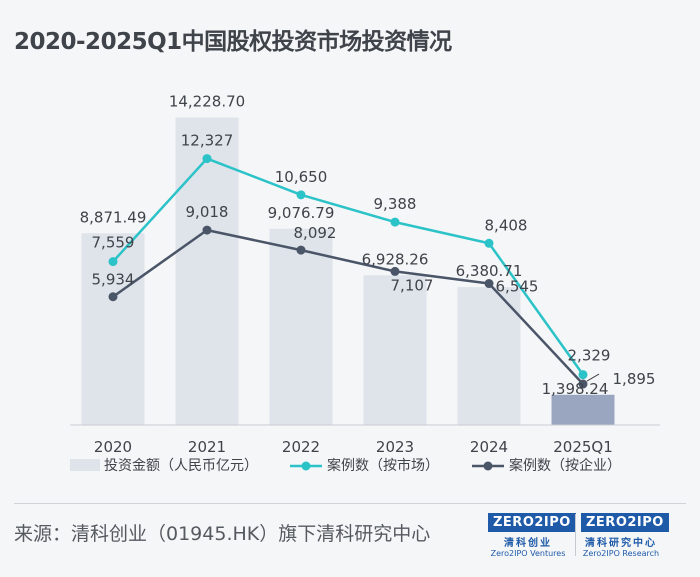 This screenshot has width=700, height=577. I want to click on logo-chinese-name: 清科研究中心, so click(621, 543).